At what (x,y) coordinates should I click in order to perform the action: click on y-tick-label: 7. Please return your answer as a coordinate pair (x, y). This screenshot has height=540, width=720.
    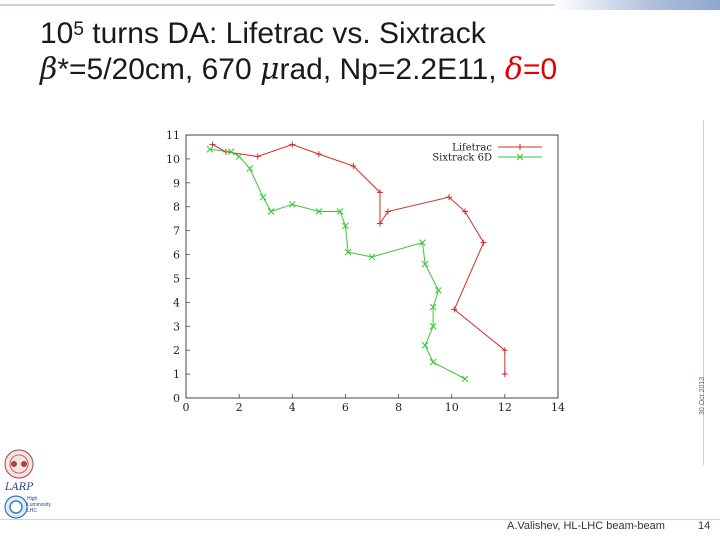
    Looking at the image, I should click on (176, 231).